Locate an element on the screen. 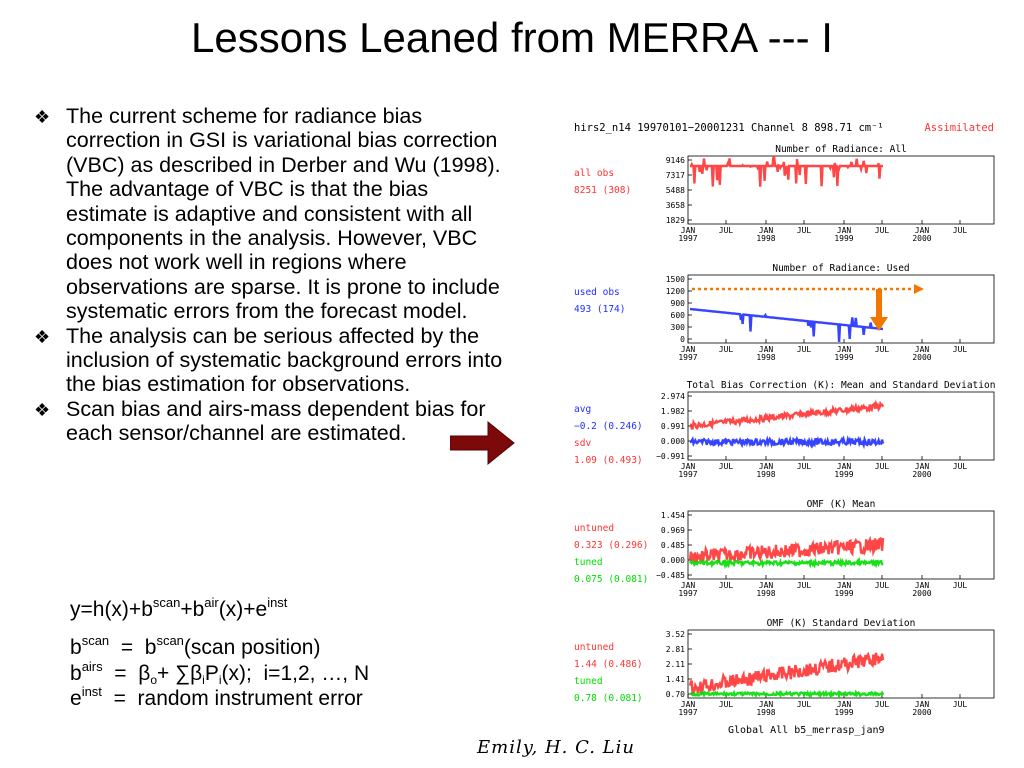 Image resolution: width=1024 pixels, height=768 pixels. y-tick-label: 2.11 is located at coordinates (675, 664).